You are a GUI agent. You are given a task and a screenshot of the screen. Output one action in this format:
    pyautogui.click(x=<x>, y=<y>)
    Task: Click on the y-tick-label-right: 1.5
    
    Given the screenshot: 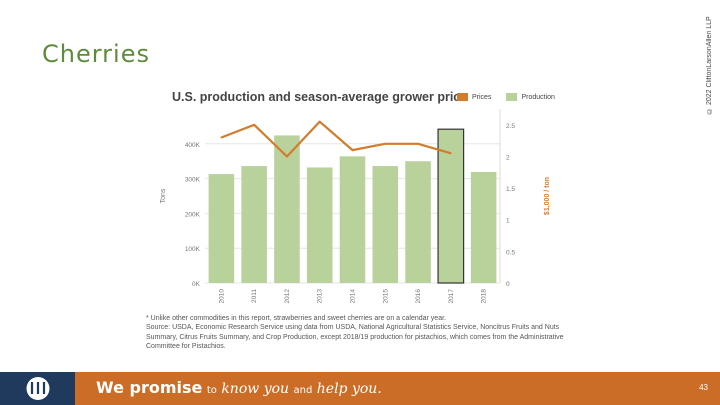 What is the action you would take?
    pyautogui.click(x=510, y=189)
    